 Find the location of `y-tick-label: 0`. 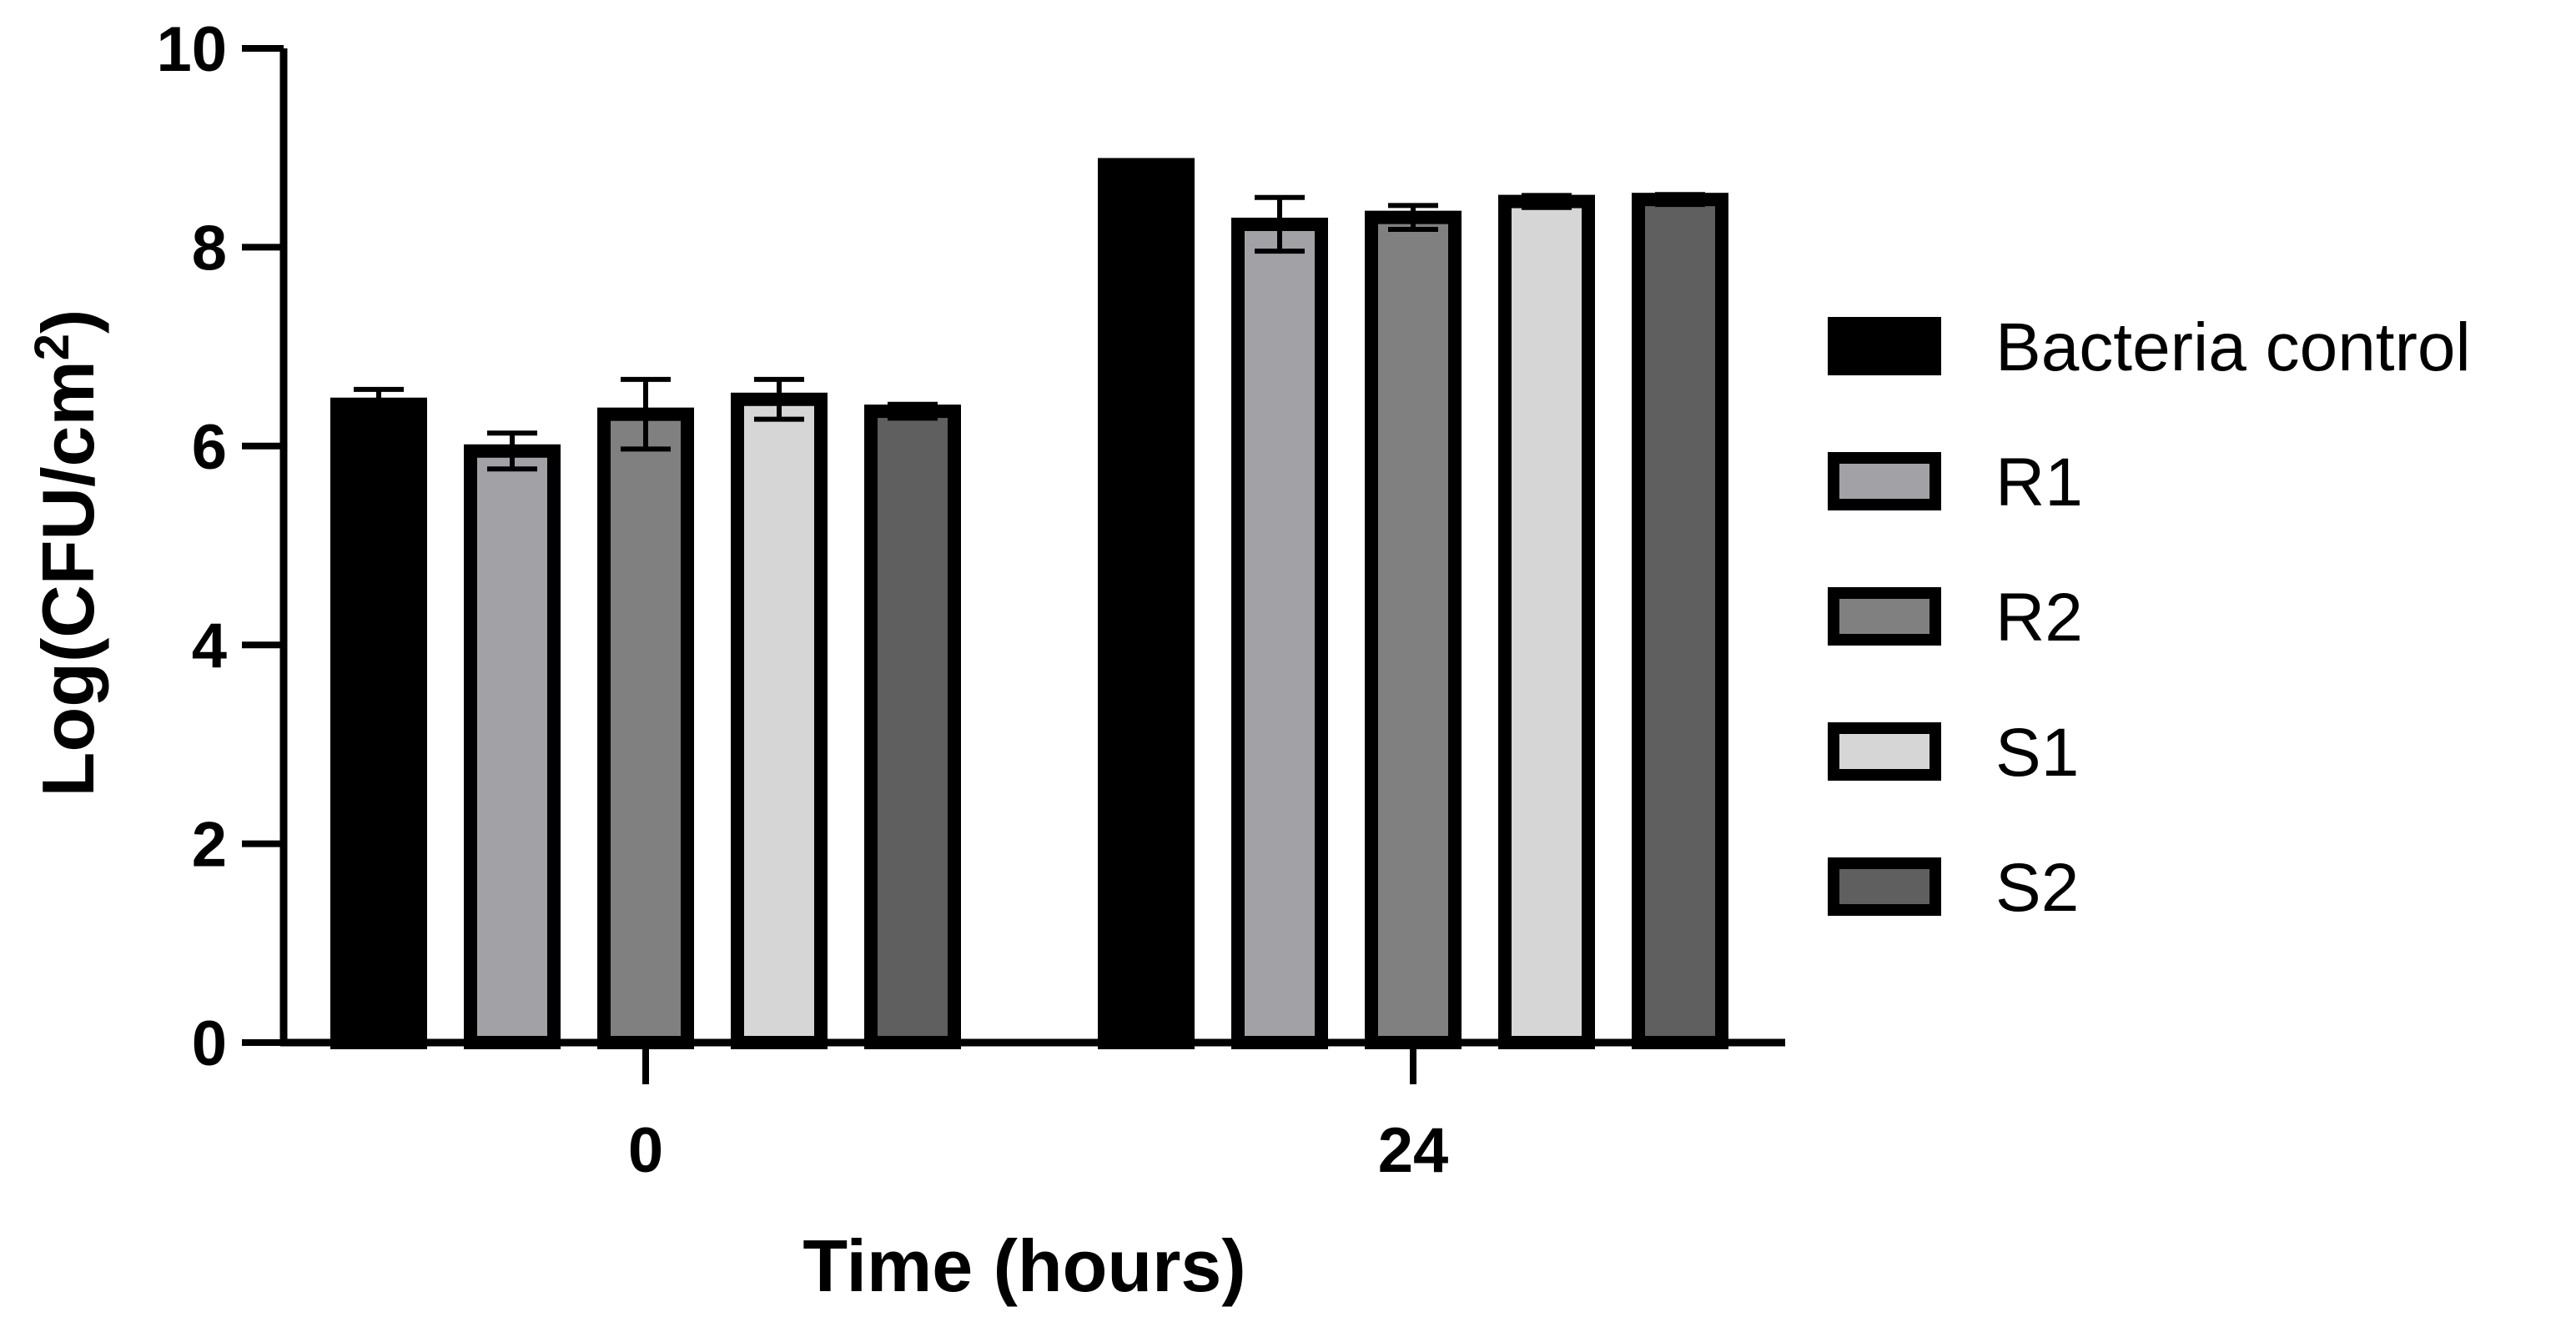

y-tick-label: 0 is located at coordinates (209, 1043).